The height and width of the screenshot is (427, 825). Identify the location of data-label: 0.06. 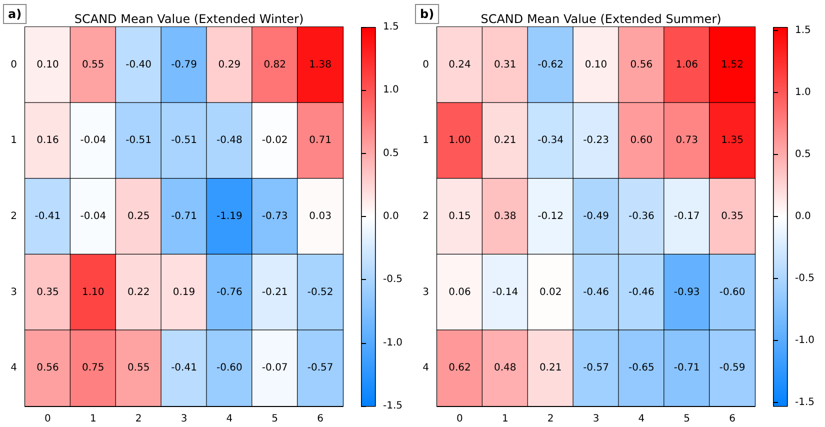
(459, 292).